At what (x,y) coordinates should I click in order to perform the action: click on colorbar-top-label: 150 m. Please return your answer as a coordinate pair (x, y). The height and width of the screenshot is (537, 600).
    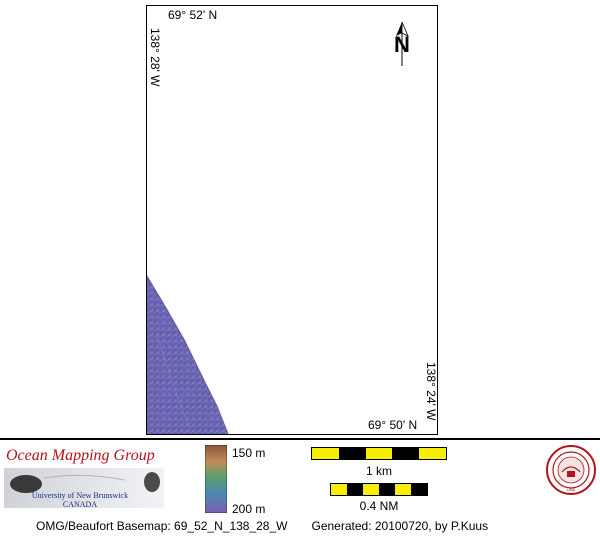
    Looking at the image, I should click on (249, 453).